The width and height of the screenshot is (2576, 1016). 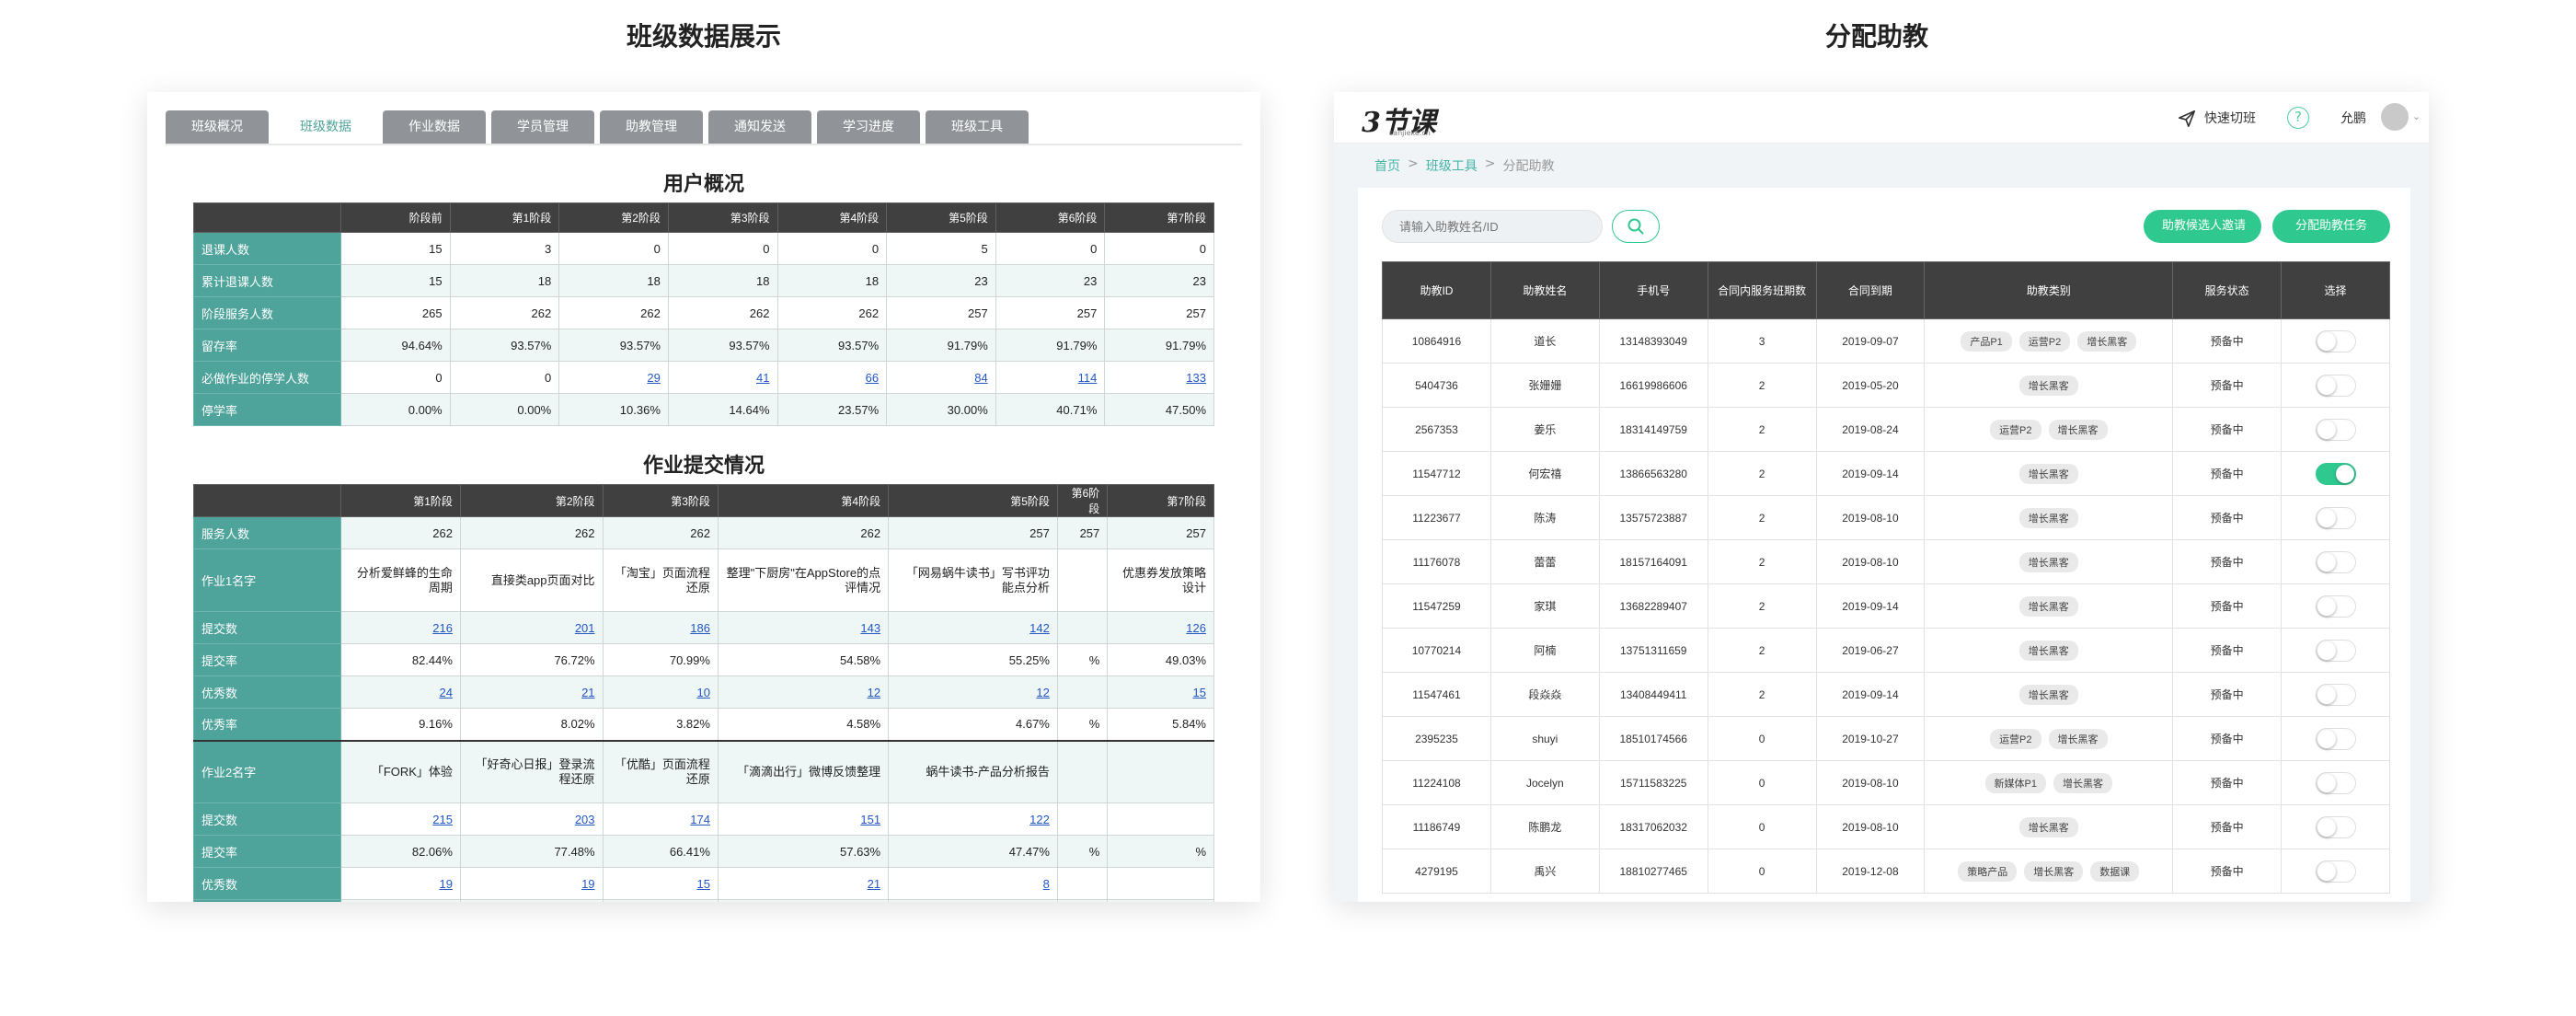 What do you see at coordinates (1492, 226) in the screenshot?
I see `assistant-search-input` at bounding box center [1492, 226].